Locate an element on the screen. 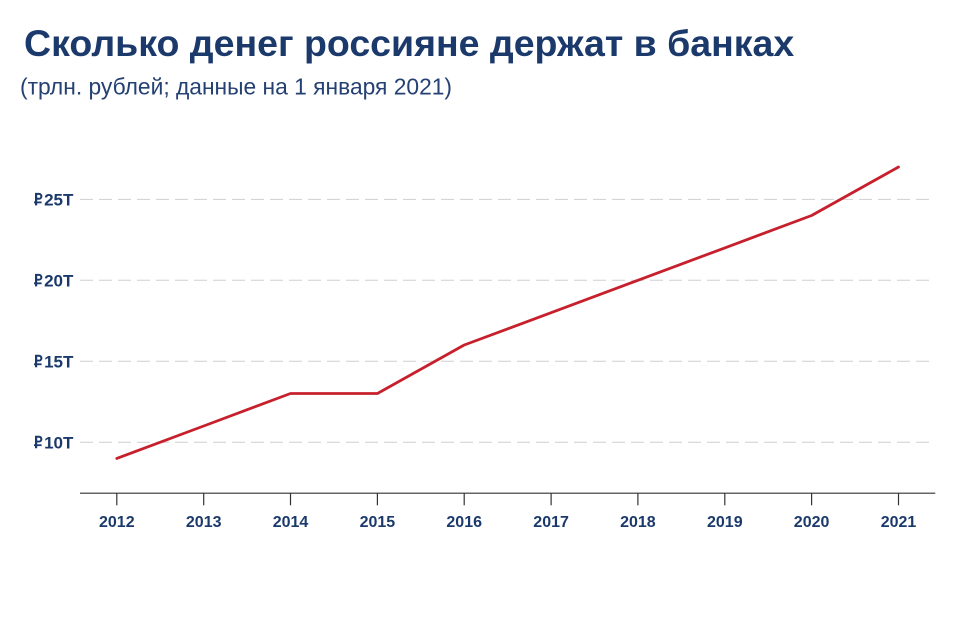 The height and width of the screenshot is (623, 960). svg-text: 2014 is located at coordinates (291, 522).